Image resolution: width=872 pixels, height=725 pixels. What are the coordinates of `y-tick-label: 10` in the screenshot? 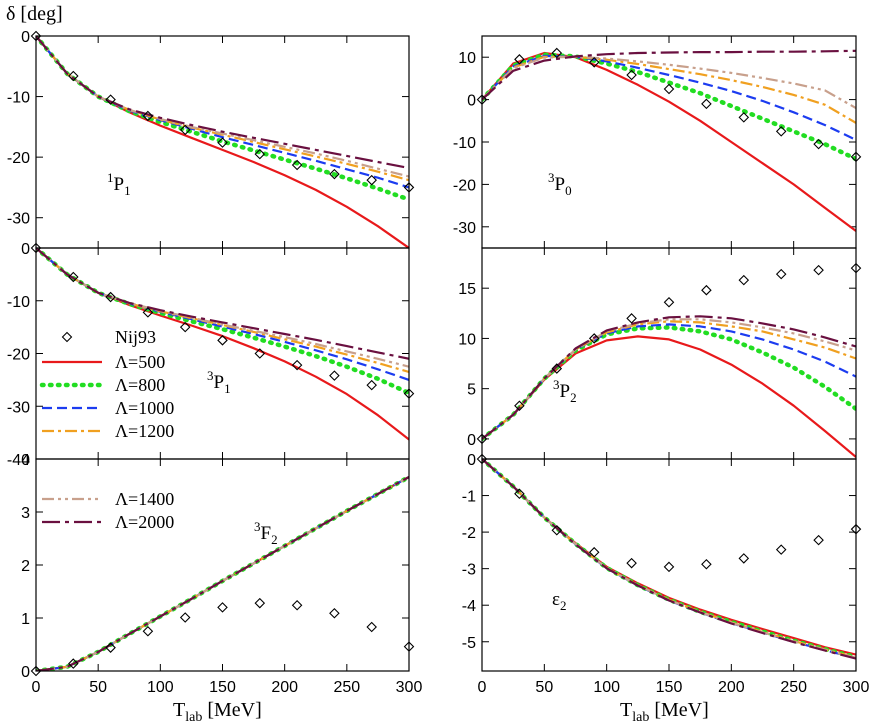 It's located at (467, 58).